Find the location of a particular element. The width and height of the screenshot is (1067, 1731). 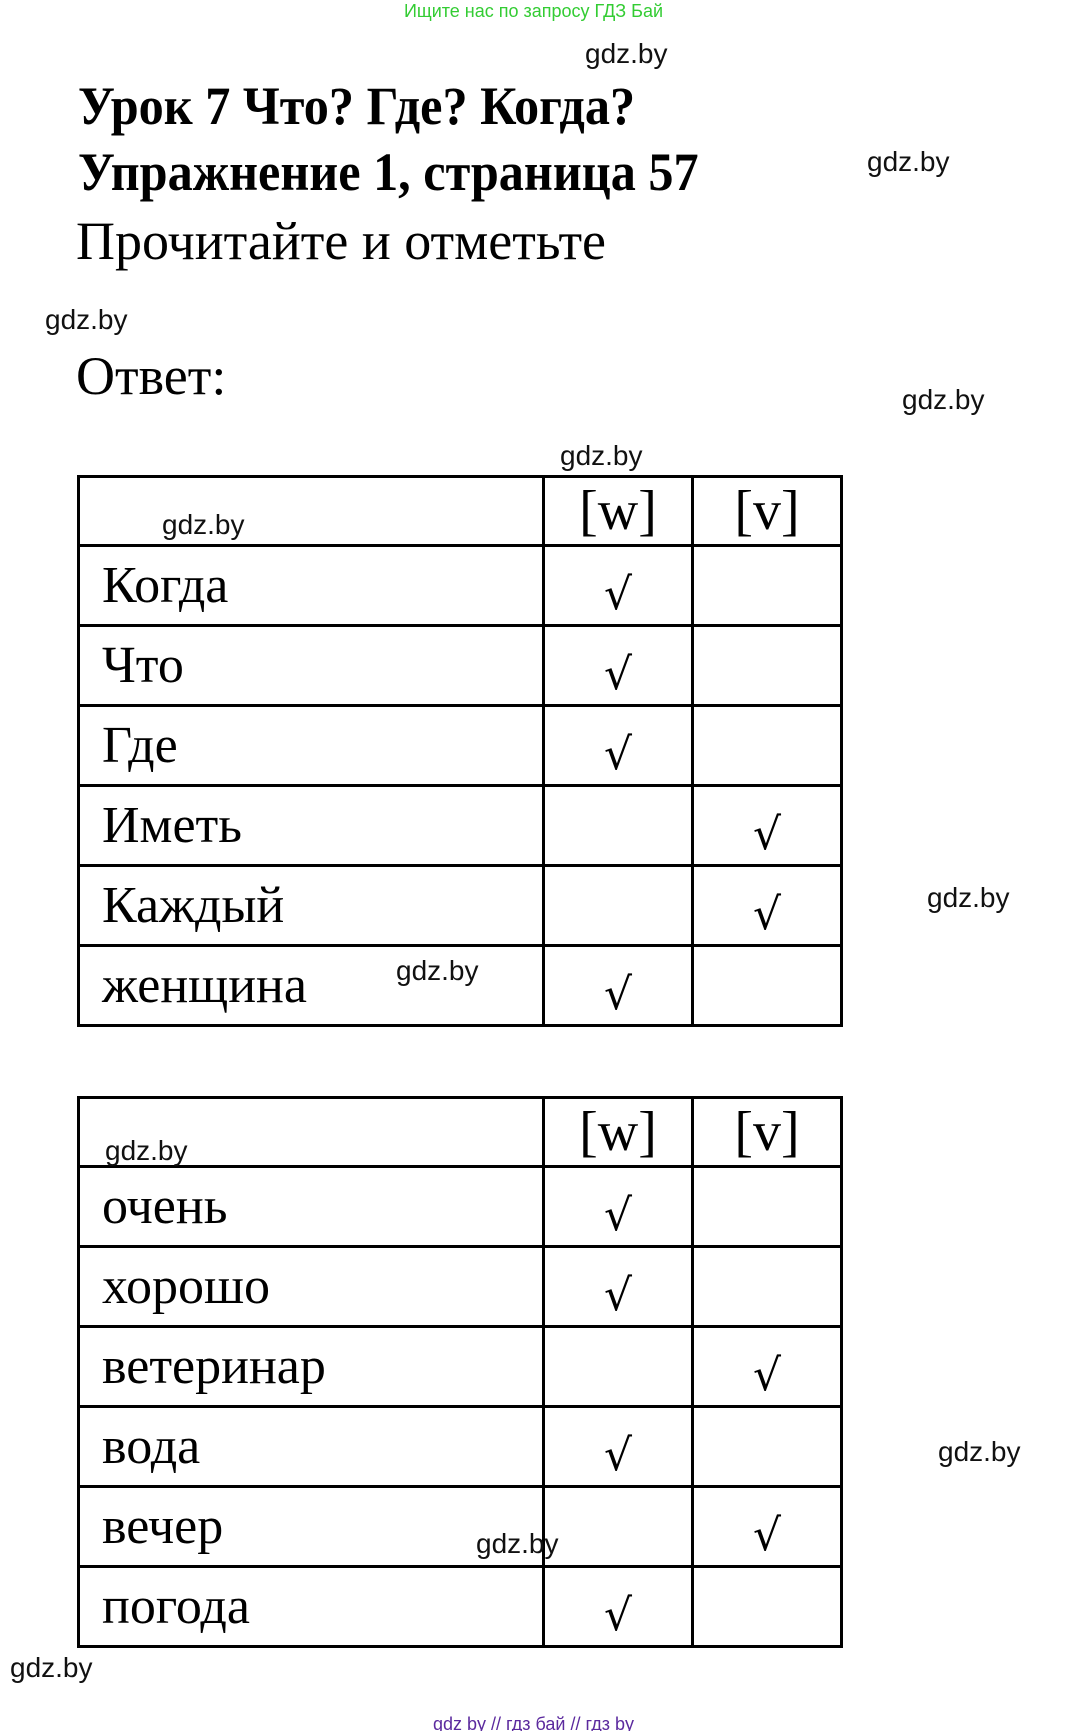

exercise-title: Упражнение 1, страница 57 is located at coordinates (388, 172).